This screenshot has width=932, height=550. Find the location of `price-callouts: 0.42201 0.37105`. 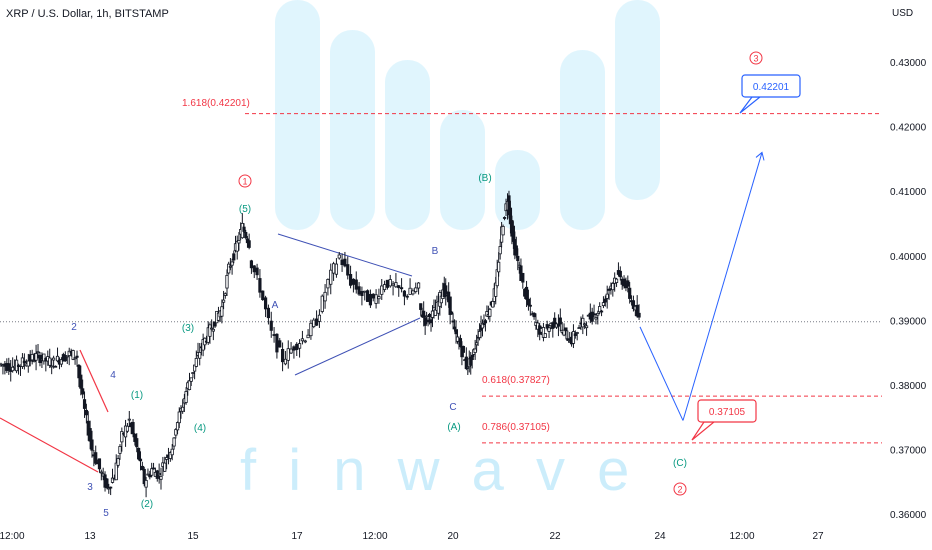

price-callouts: 0.42201 0.37105 is located at coordinates (746, 257).